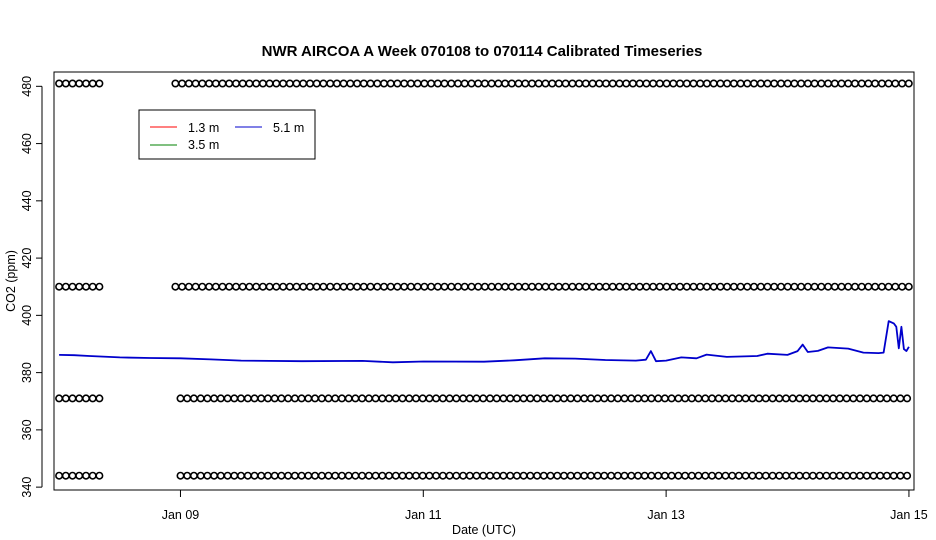  Describe the element at coordinates (227, 134) in the screenshot. I see `legend-box` at that location.